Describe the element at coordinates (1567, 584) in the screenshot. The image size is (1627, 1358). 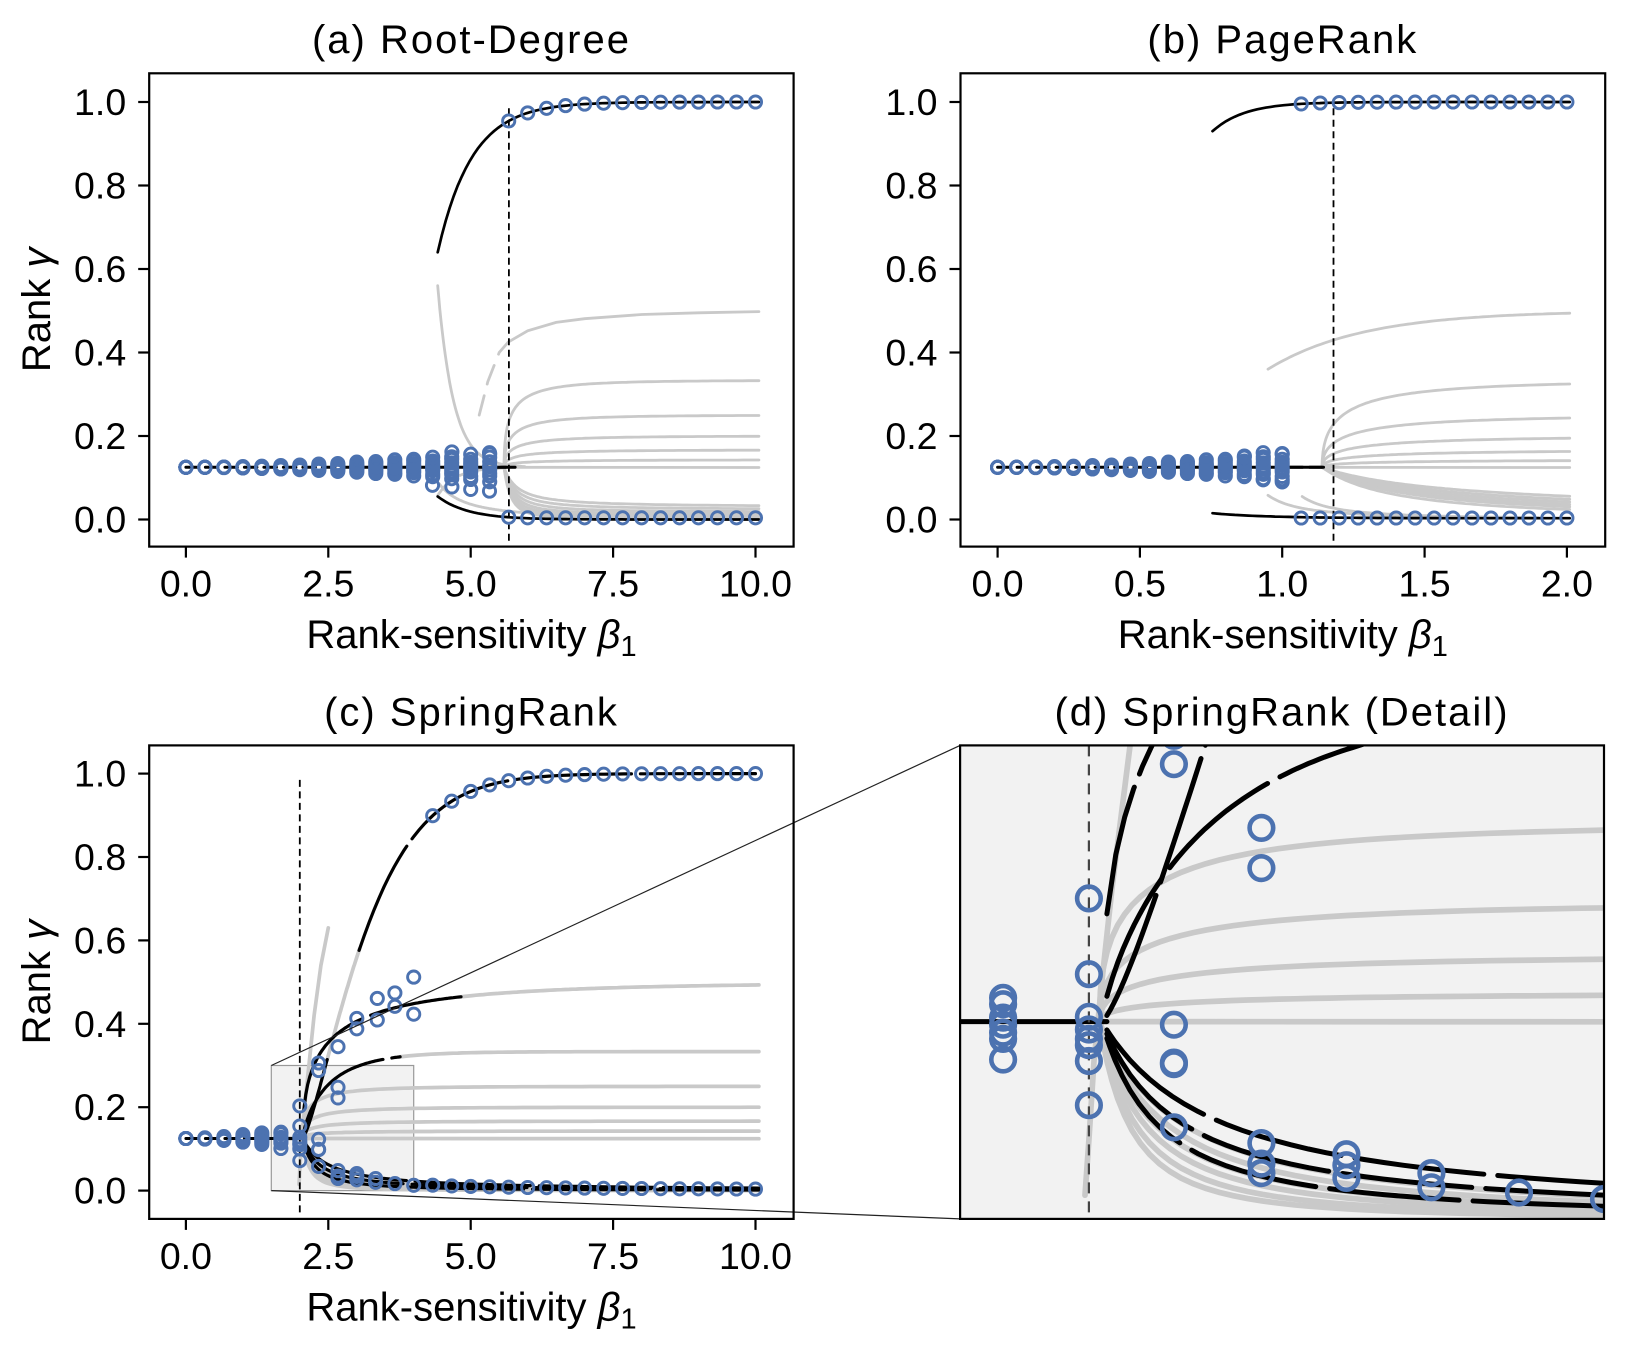
I see `svg-text: 2.0` at that location.